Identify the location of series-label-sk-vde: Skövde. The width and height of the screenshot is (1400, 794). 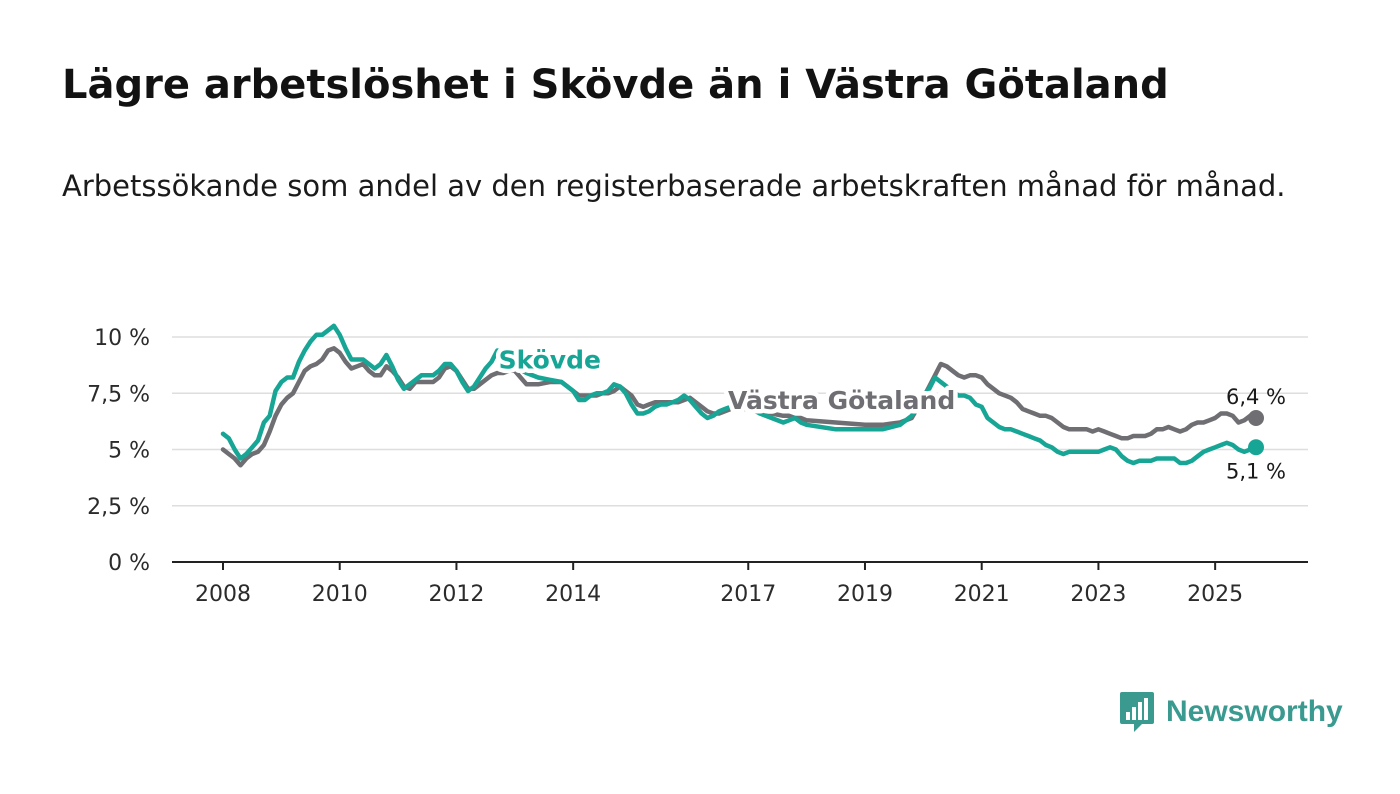
(550, 360).